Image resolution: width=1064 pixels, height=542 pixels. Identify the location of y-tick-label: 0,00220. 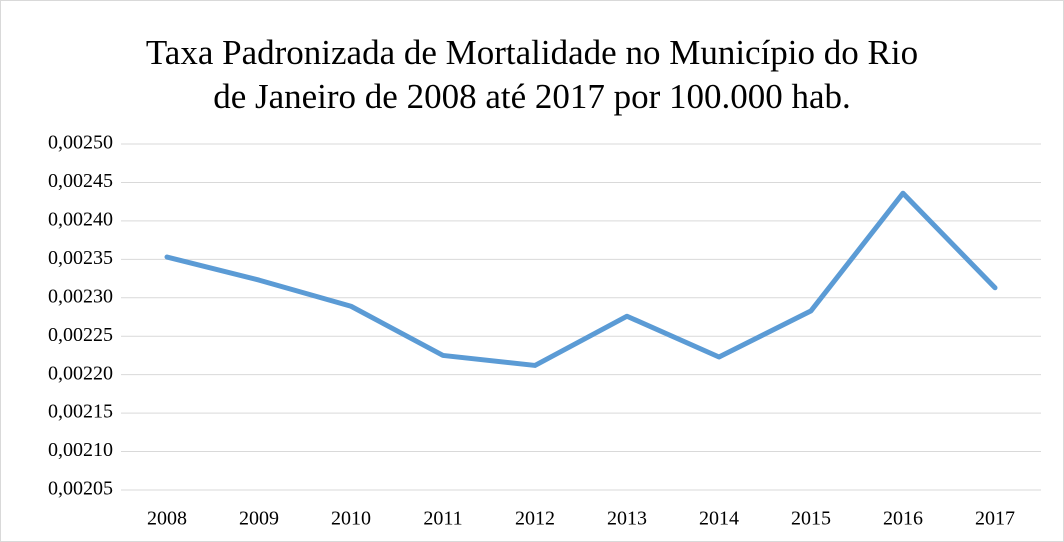
(80, 373).